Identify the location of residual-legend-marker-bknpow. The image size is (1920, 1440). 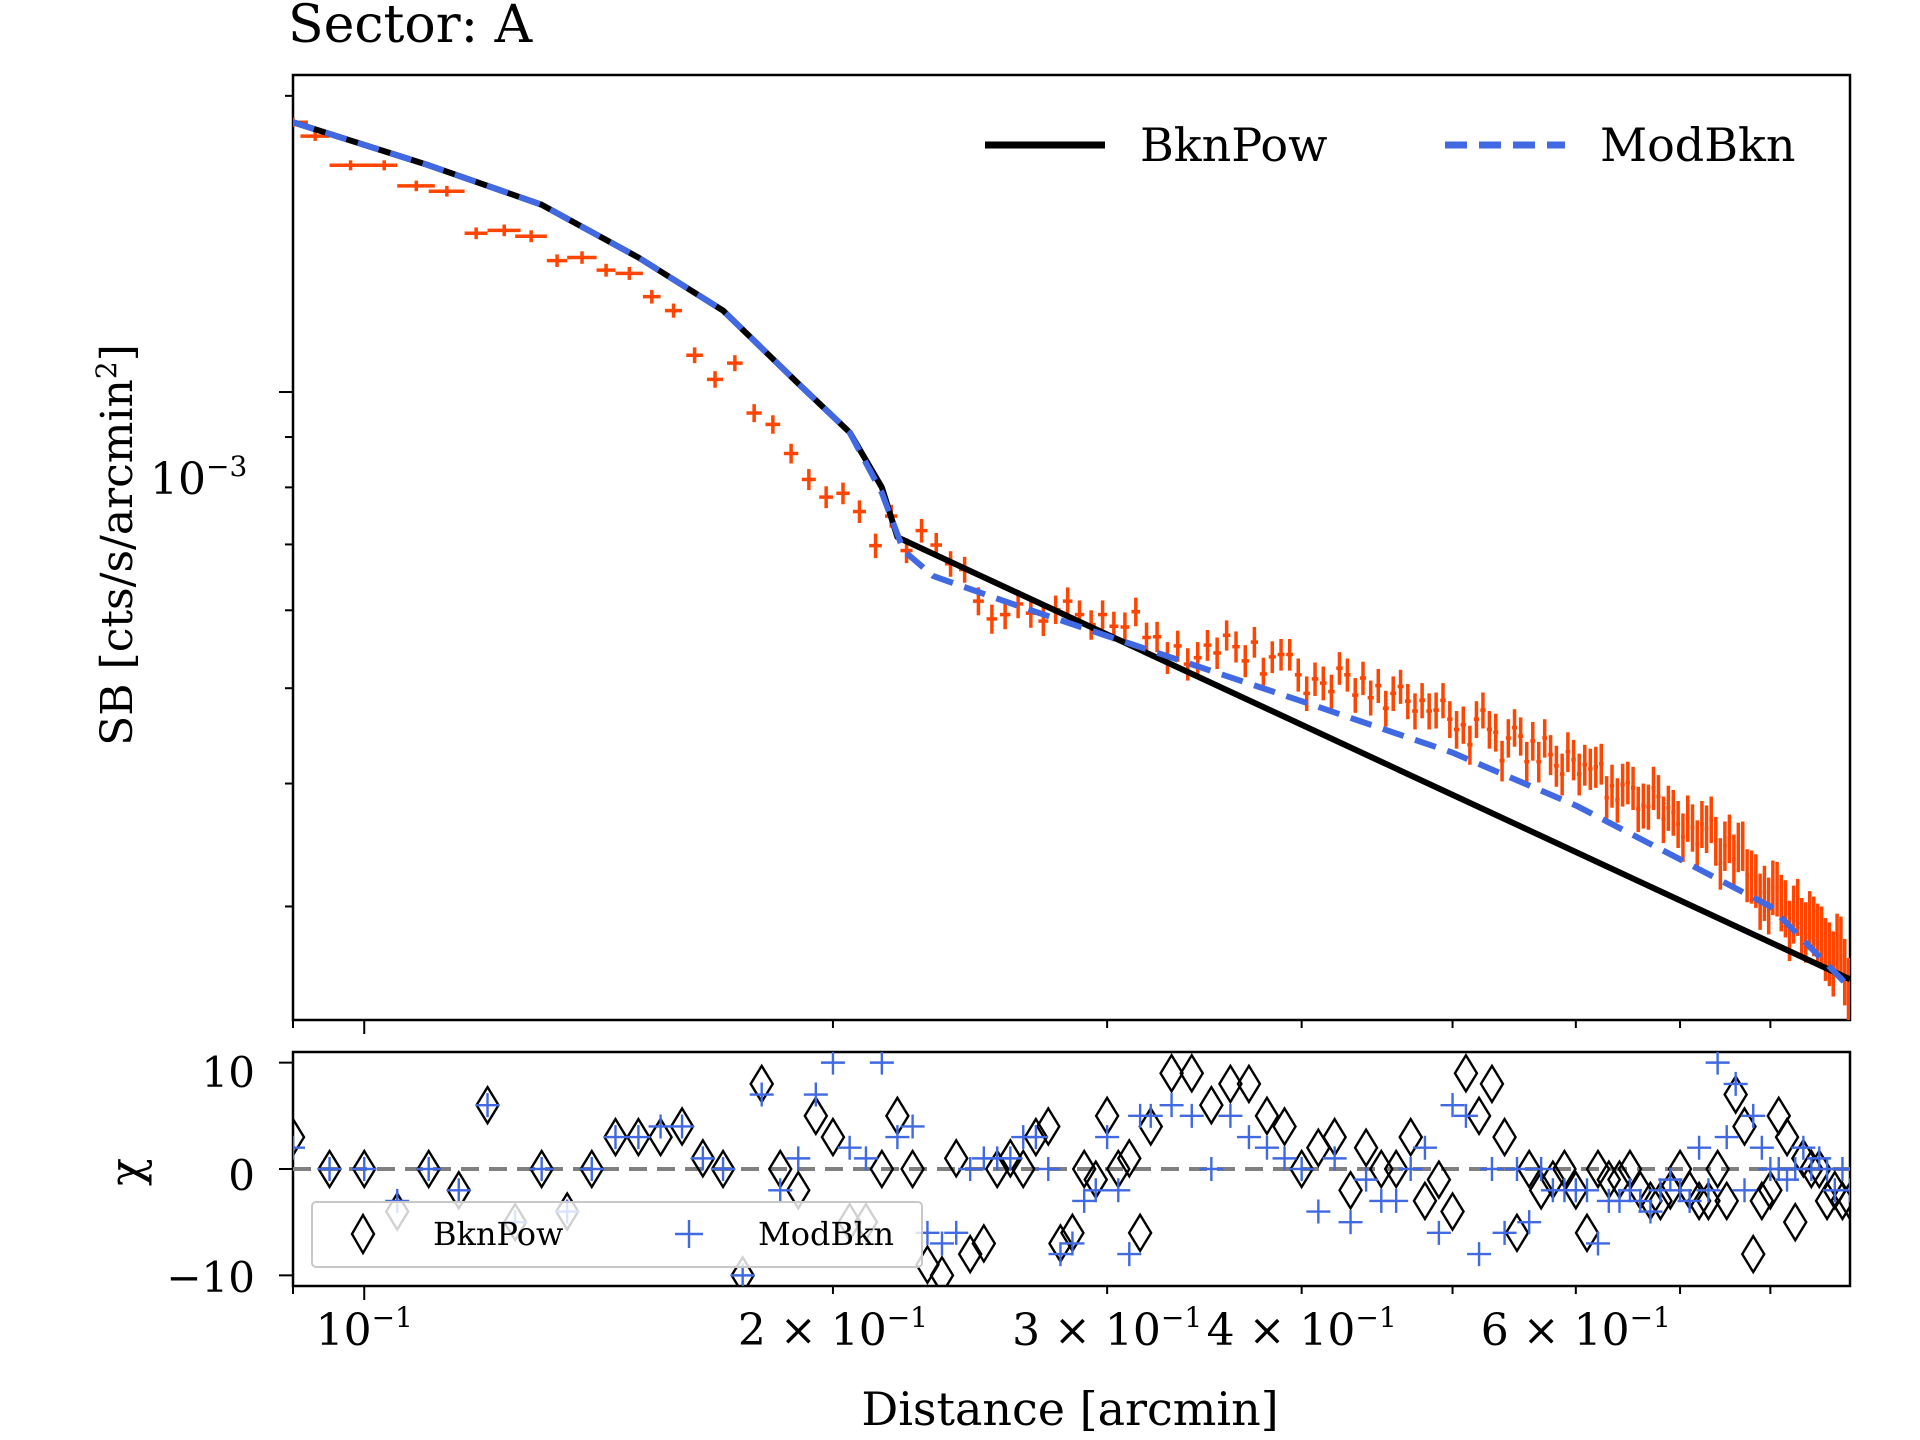
(363, 1234).